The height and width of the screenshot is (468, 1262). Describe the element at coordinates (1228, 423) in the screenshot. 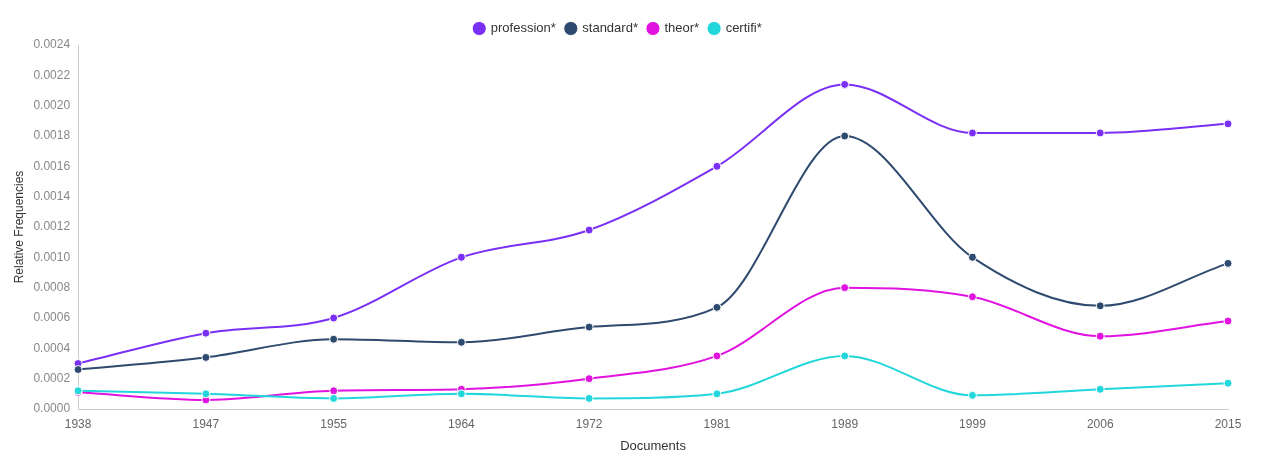

I see `x-tick-label: 2015` at that location.